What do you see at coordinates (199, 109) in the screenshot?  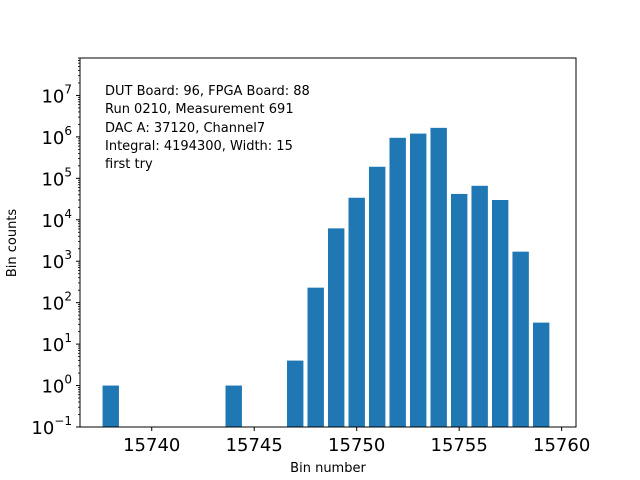 I see `annotation-line-2: Run 0210, Measurement 691` at bounding box center [199, 109].